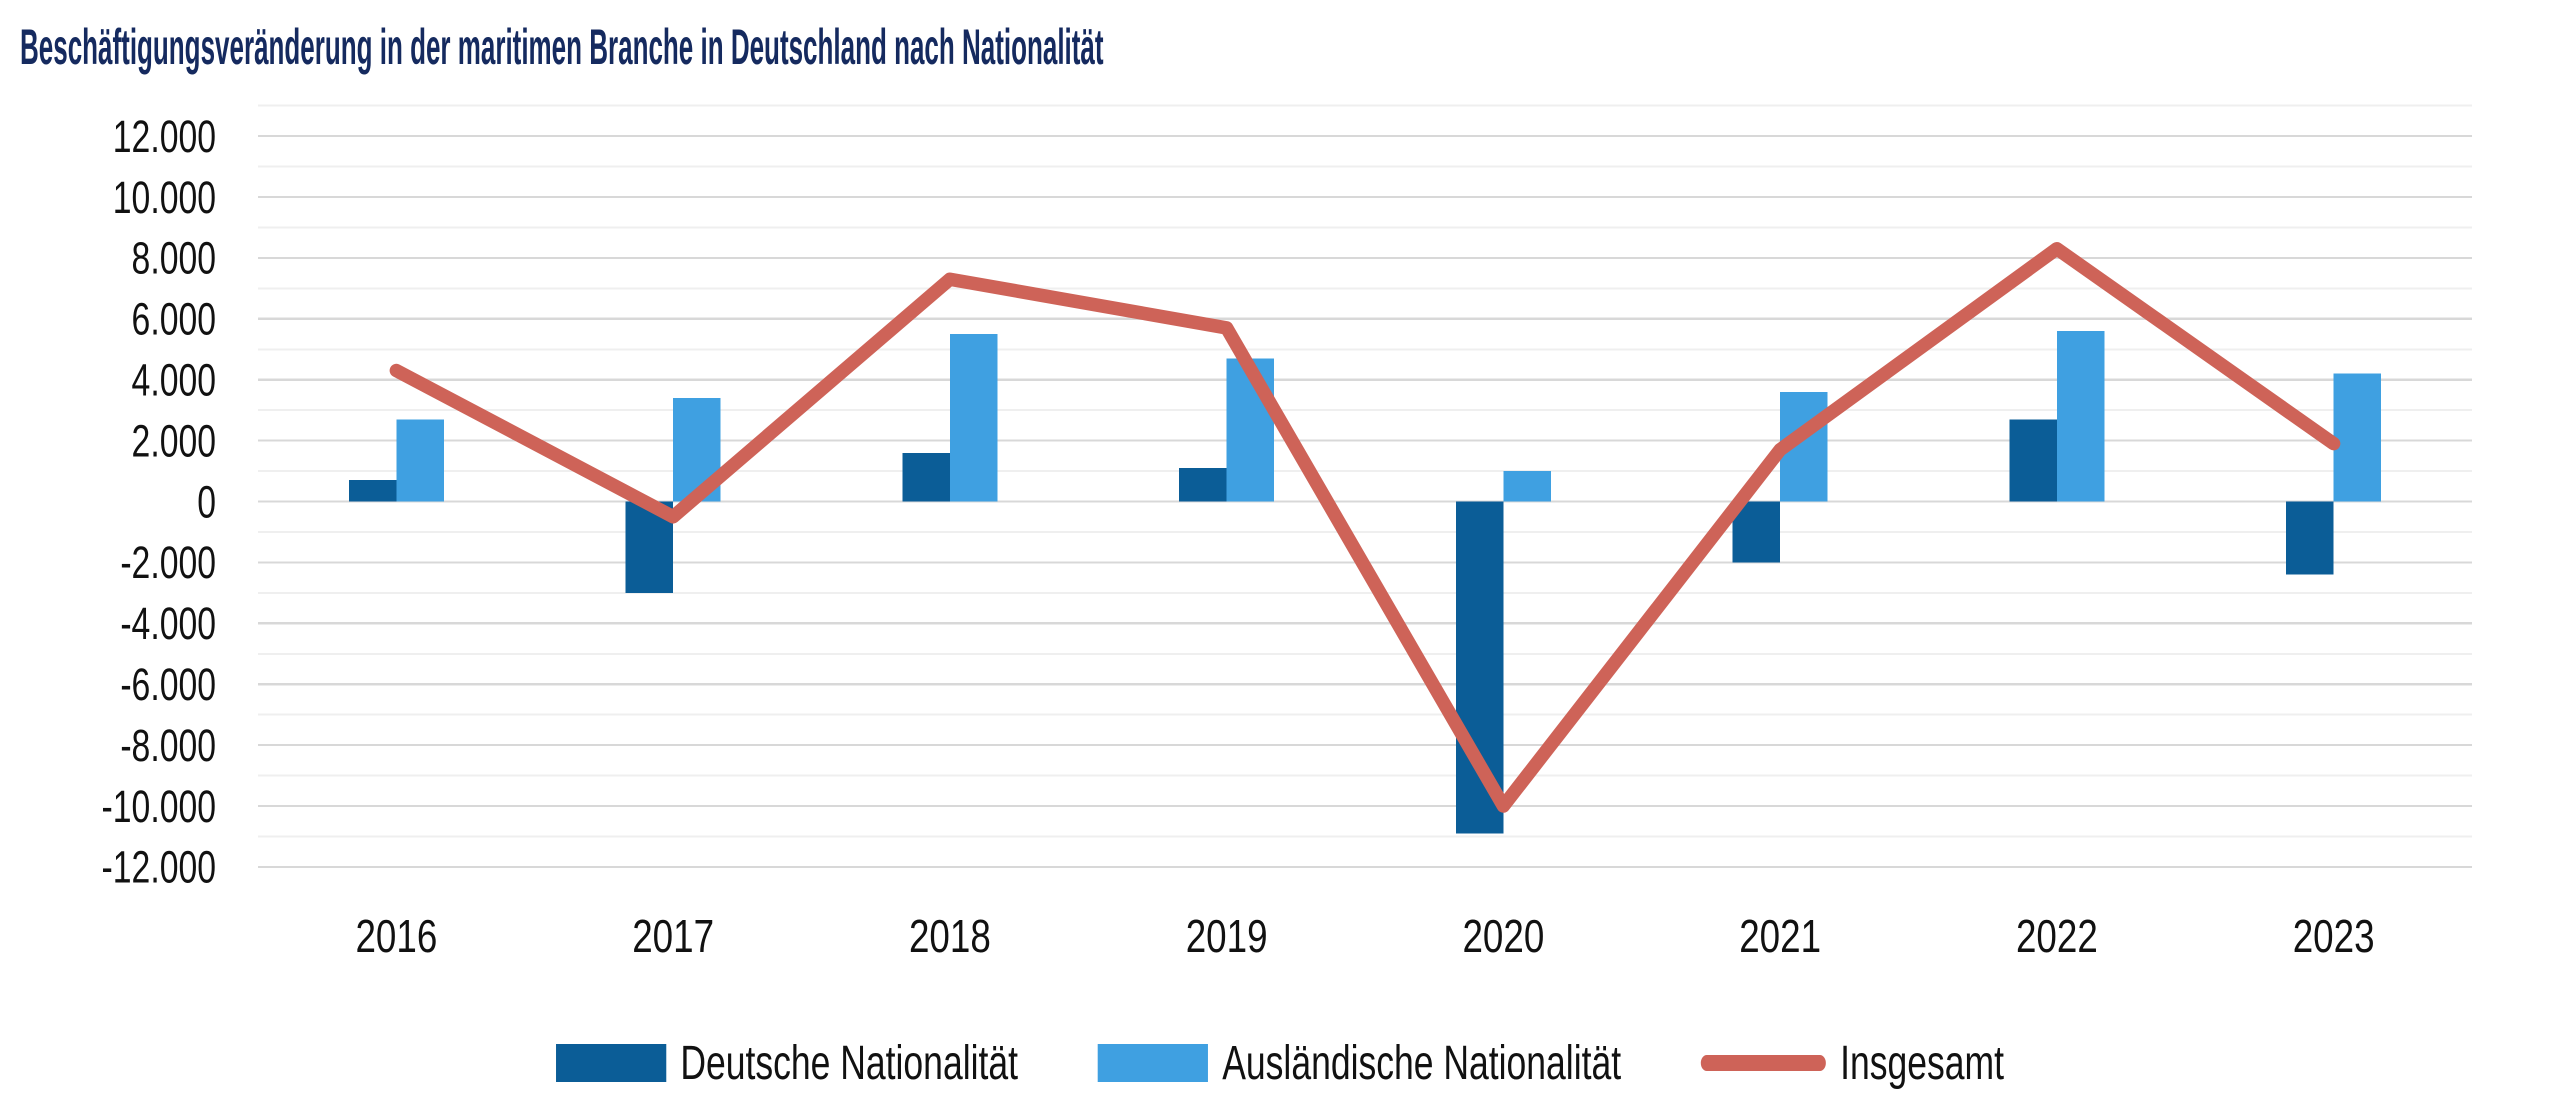 This screenshot has height=1119, width=2560. I want to click on bar-auslaendische-2018, so click(973, 418).